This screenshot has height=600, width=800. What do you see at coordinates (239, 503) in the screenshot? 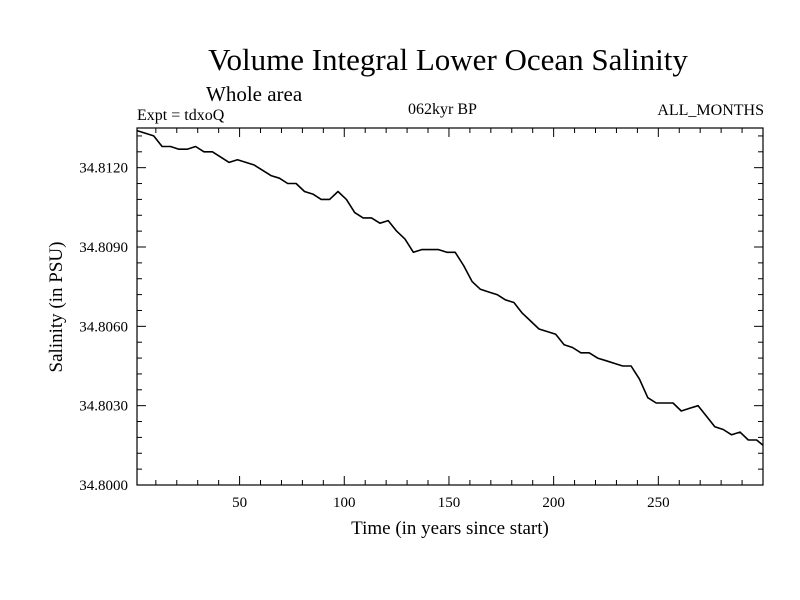
I see `x-tick-label: 50` at bounding box center [239, 503].